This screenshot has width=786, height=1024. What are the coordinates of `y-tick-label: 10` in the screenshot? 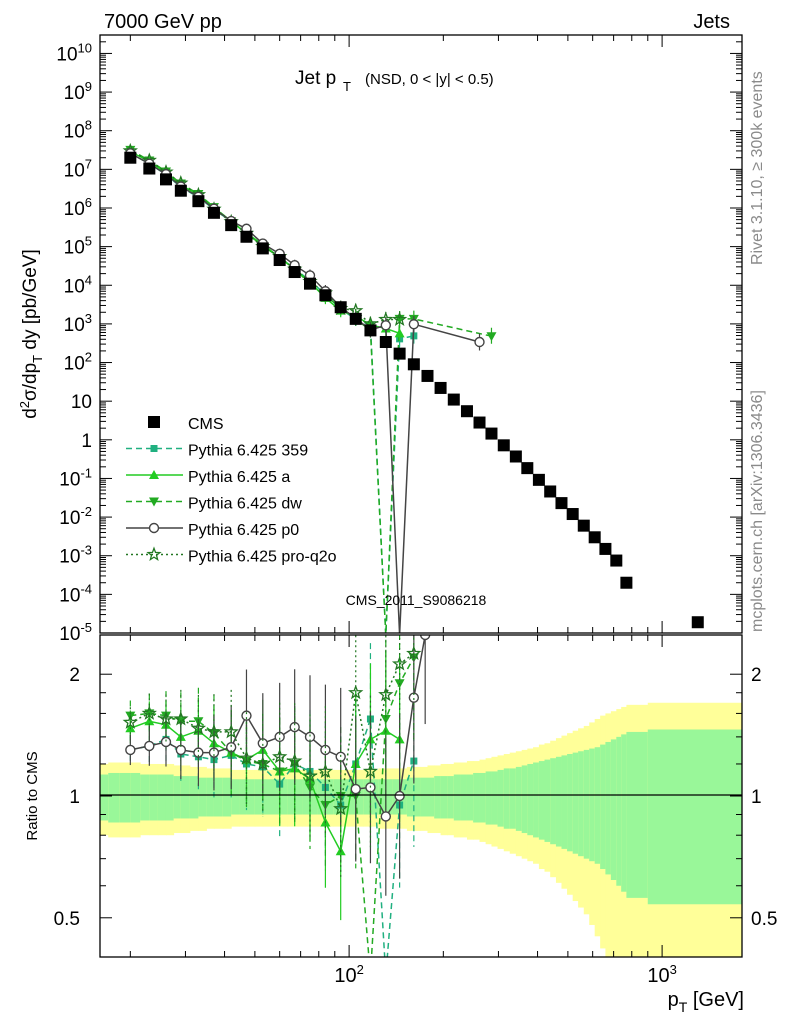 It's located at (81, 402).